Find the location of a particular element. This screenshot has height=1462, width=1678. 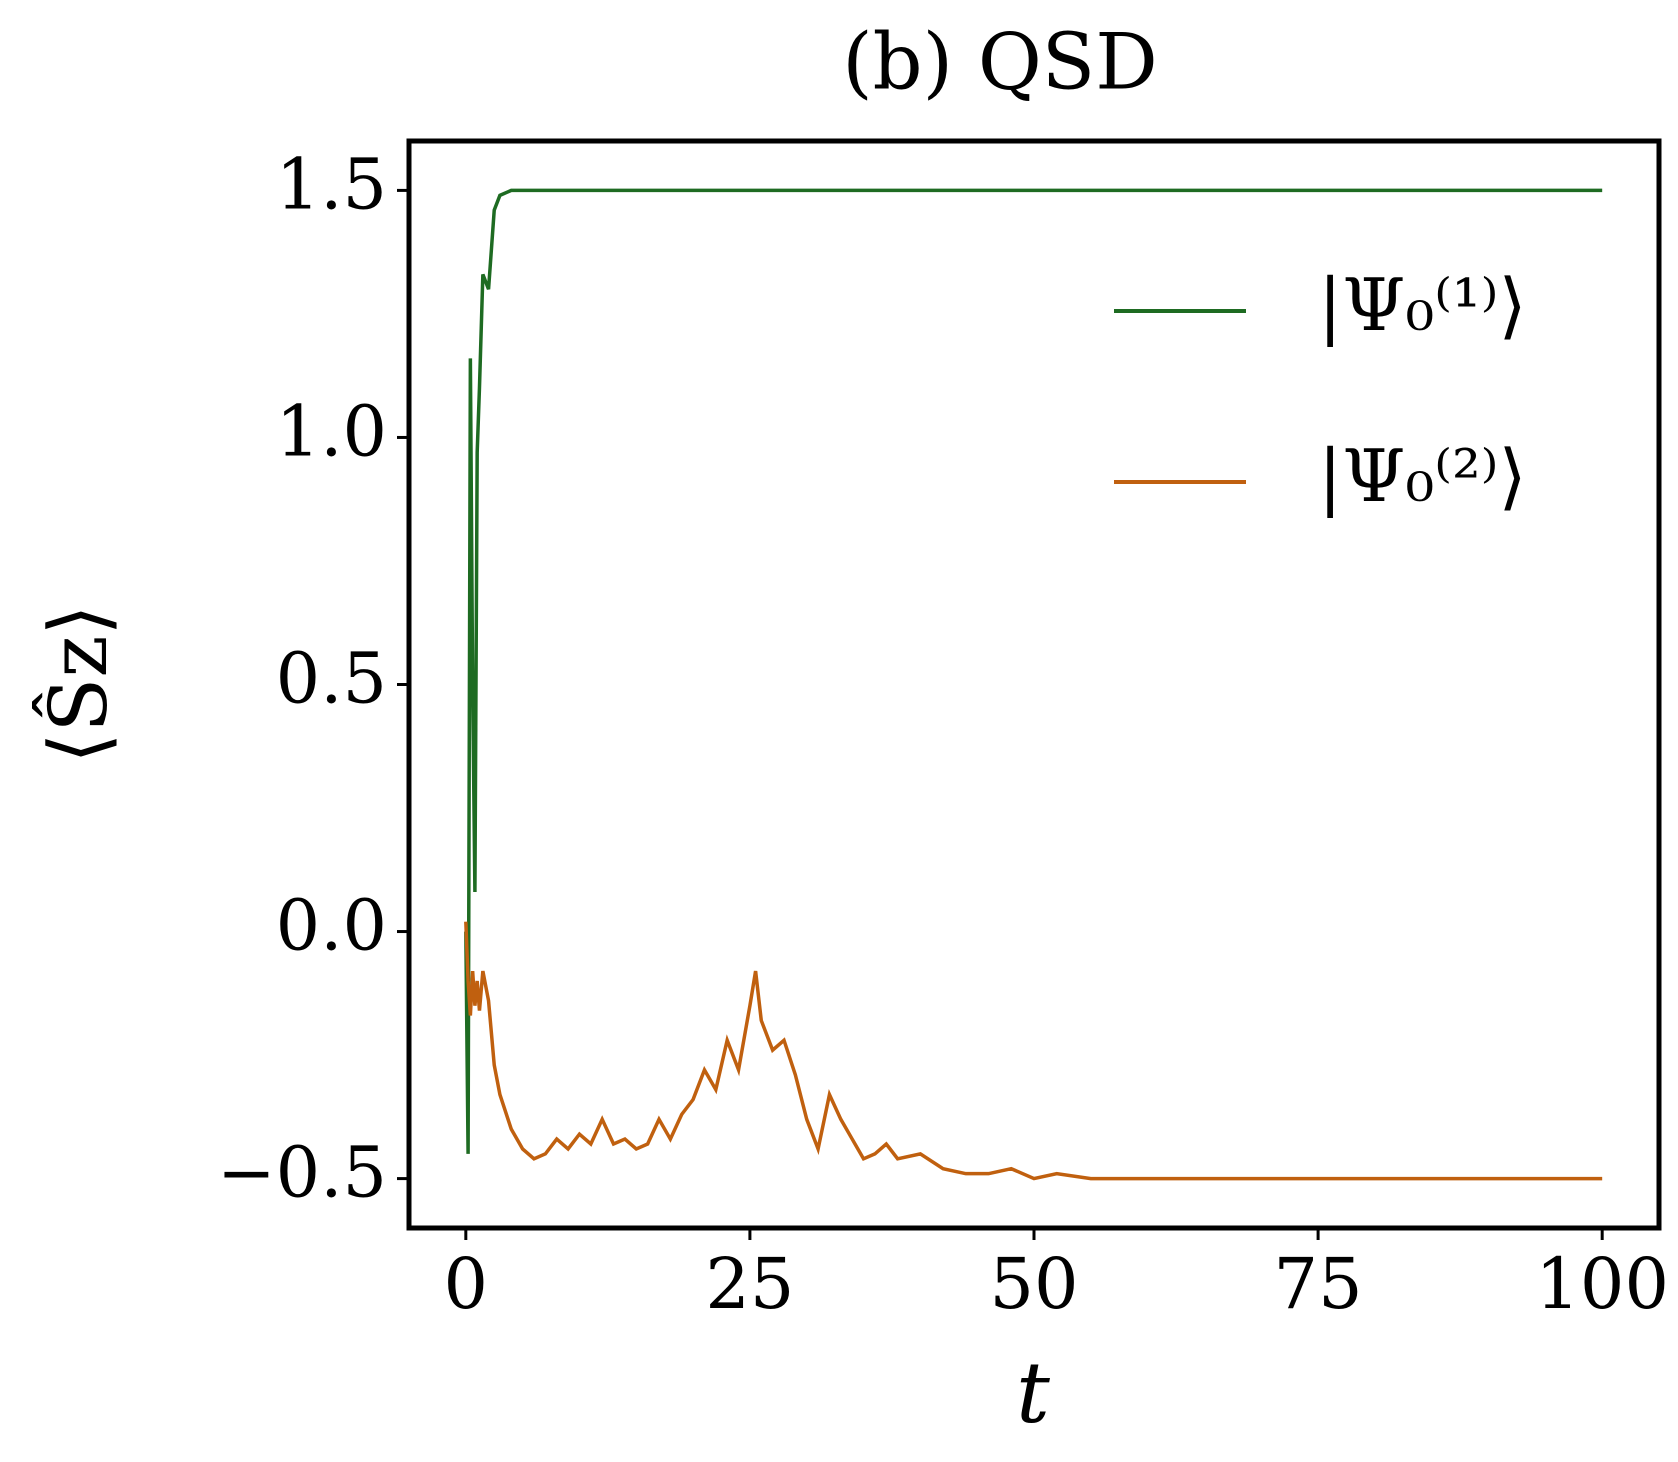

y-tick-label: −0.5 is located at coordinates (302, 1173).